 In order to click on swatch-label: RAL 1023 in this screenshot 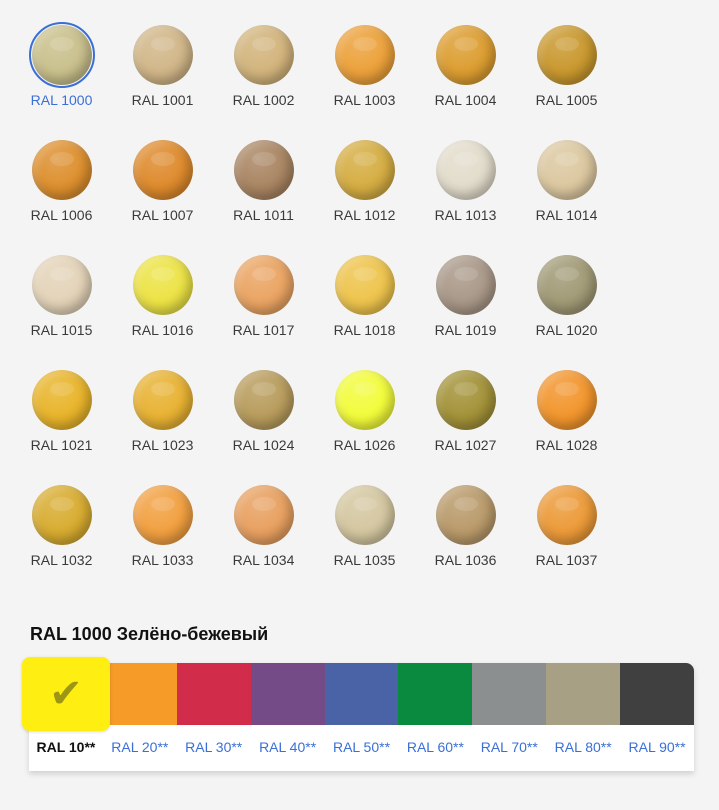, I will do `click(162, 445)`.